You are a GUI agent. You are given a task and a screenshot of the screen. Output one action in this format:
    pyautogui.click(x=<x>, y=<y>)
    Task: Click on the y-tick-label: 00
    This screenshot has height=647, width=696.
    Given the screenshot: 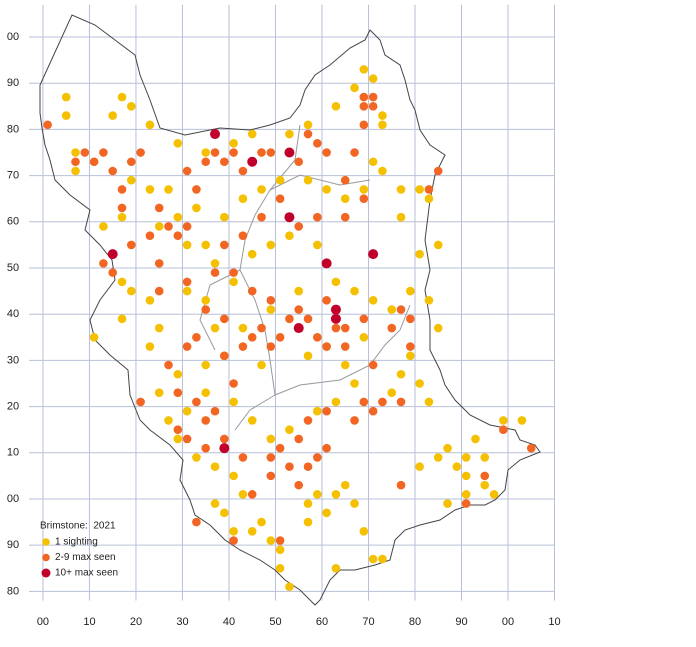 What is the action you would take?
    pyautogui.click(x=13, y=499)
    